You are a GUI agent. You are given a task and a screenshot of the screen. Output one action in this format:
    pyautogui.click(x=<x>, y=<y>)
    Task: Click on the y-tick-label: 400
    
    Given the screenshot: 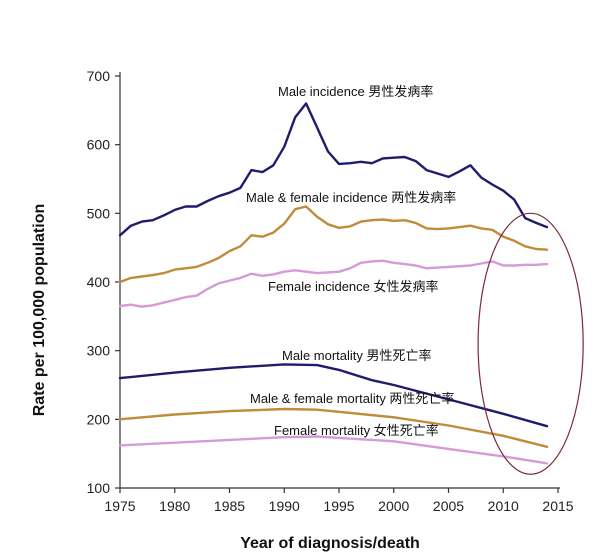 What is the action you would take?
    pyautogui.click(x=99, y=282)
    